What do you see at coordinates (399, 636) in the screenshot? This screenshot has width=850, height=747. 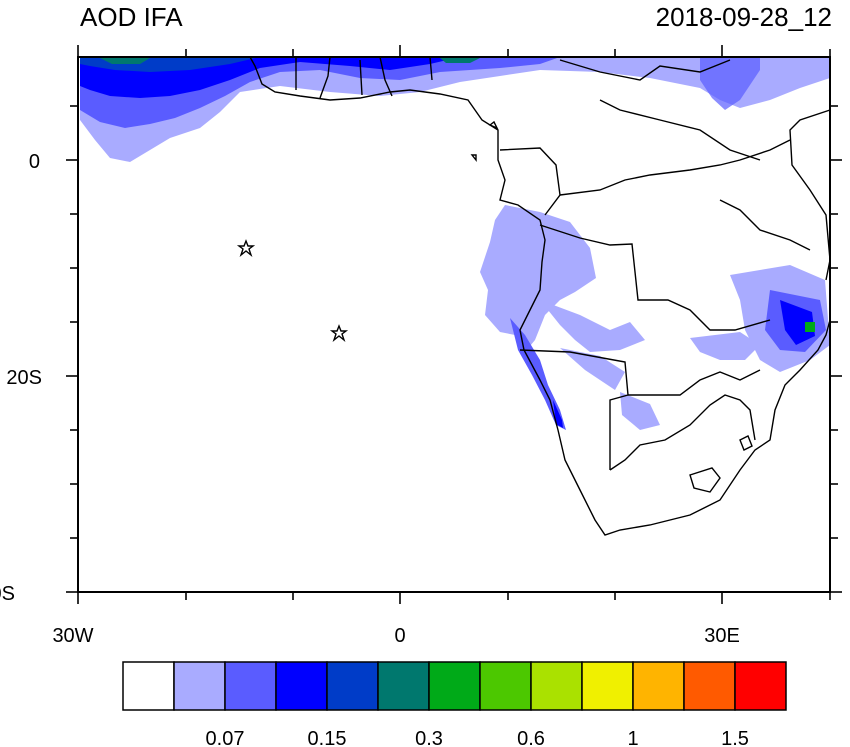 I see `x-label-0: 0` at bounding box center [399, 636].